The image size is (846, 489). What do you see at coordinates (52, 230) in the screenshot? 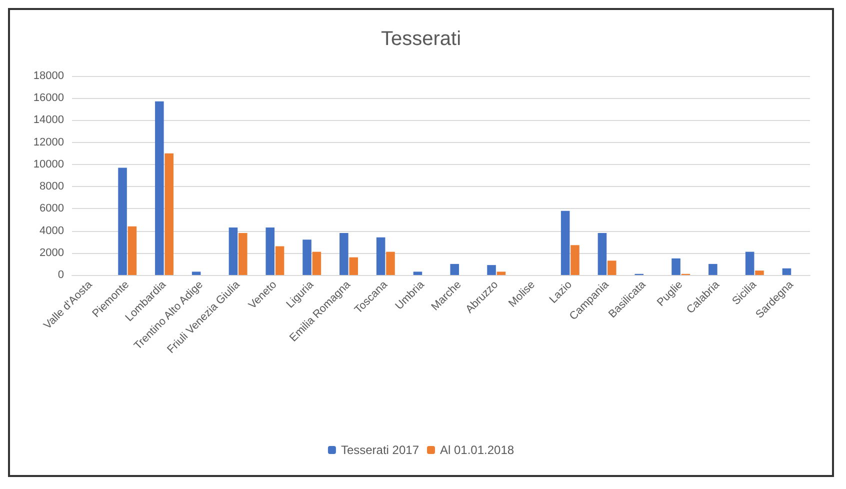
I see `y-tick-label: 4000` at bounding box center [52, 230].